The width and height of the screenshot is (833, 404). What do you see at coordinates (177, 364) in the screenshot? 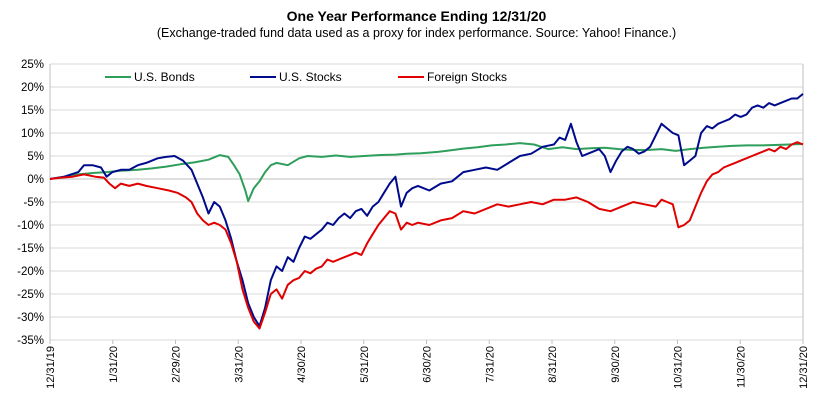
I see `x-tick-label: 2/29/20` at bounding box center [177, 364].